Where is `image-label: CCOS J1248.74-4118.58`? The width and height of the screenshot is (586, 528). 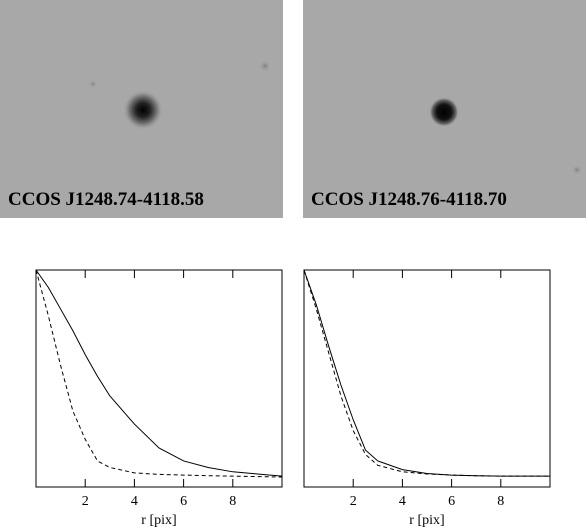
image-label: CCOS J1248.74-4118.58 is located at coordinates (106, 199).